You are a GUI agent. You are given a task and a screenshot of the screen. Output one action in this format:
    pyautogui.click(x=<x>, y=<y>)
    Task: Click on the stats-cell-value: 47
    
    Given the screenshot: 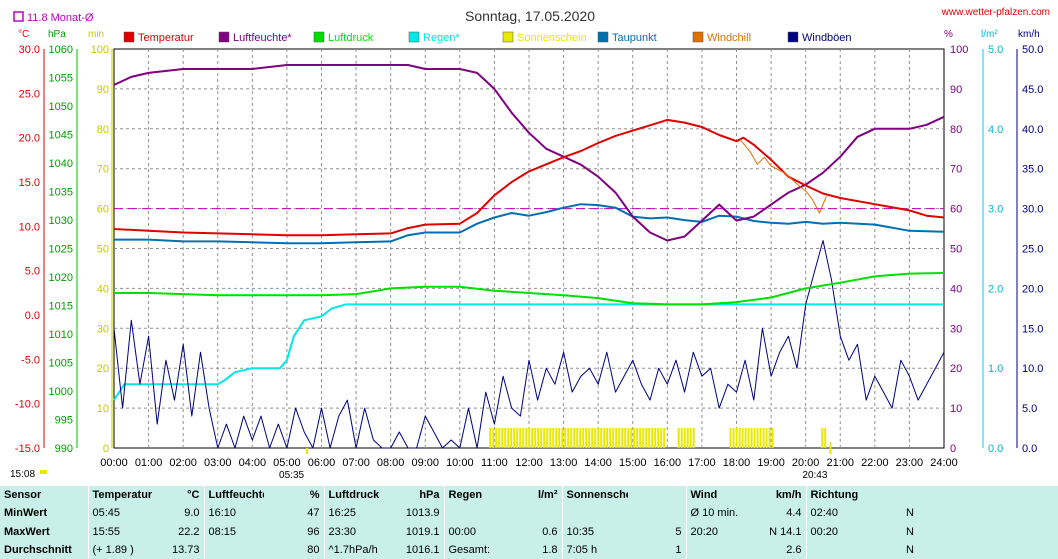 What is the action you would take?
    pyautogui.click(x=313, y=513)
    